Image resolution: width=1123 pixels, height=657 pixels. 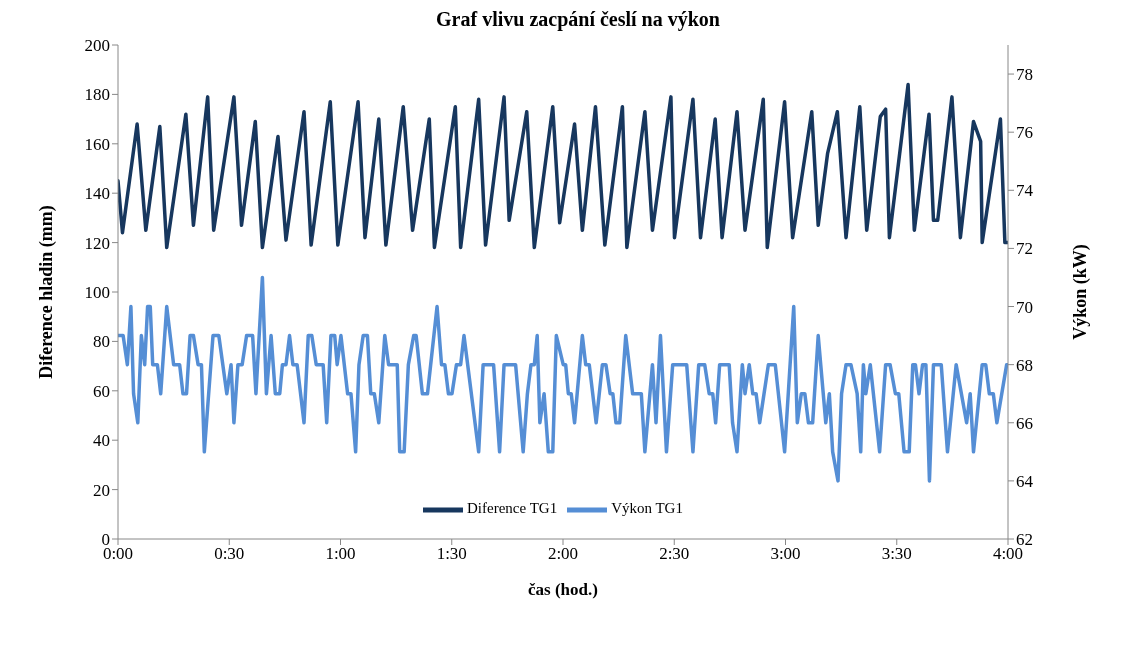 What do you see at coordinates (97, 46) in the screenshot?
I see `y-tick-label: 200` at bounding box center [97, 46].